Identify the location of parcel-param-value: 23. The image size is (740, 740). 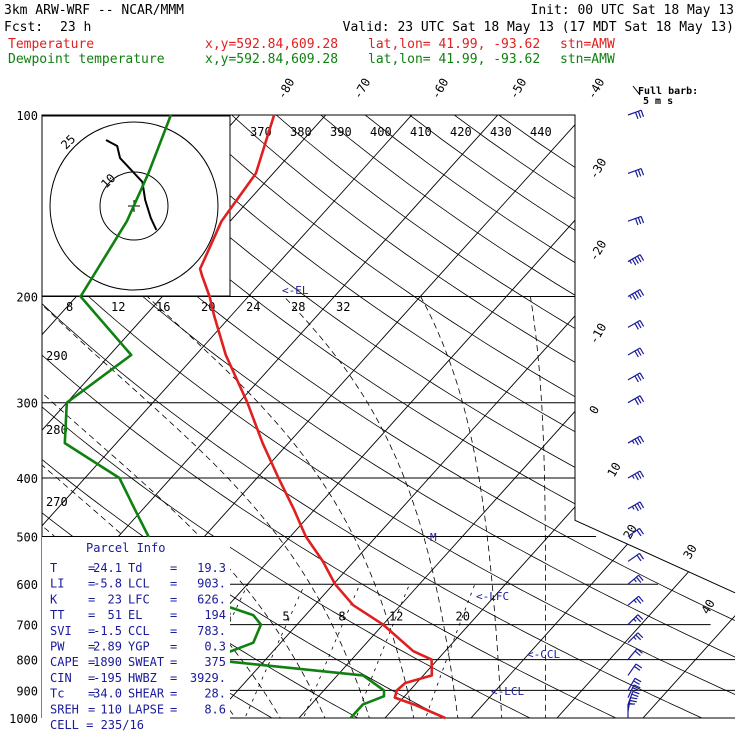
(115, 599).